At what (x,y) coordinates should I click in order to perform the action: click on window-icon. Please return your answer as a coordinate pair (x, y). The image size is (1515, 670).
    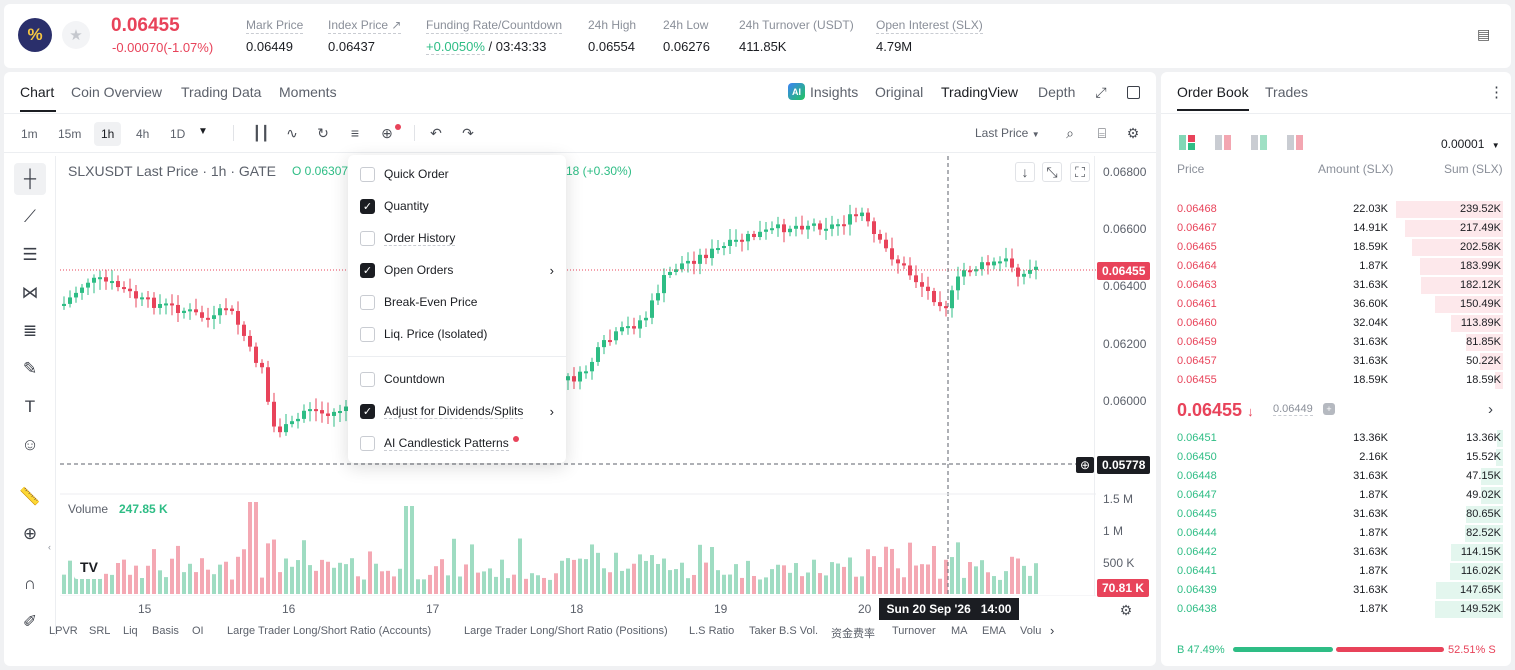
    Looking at the image, I should click on (1133, 92).